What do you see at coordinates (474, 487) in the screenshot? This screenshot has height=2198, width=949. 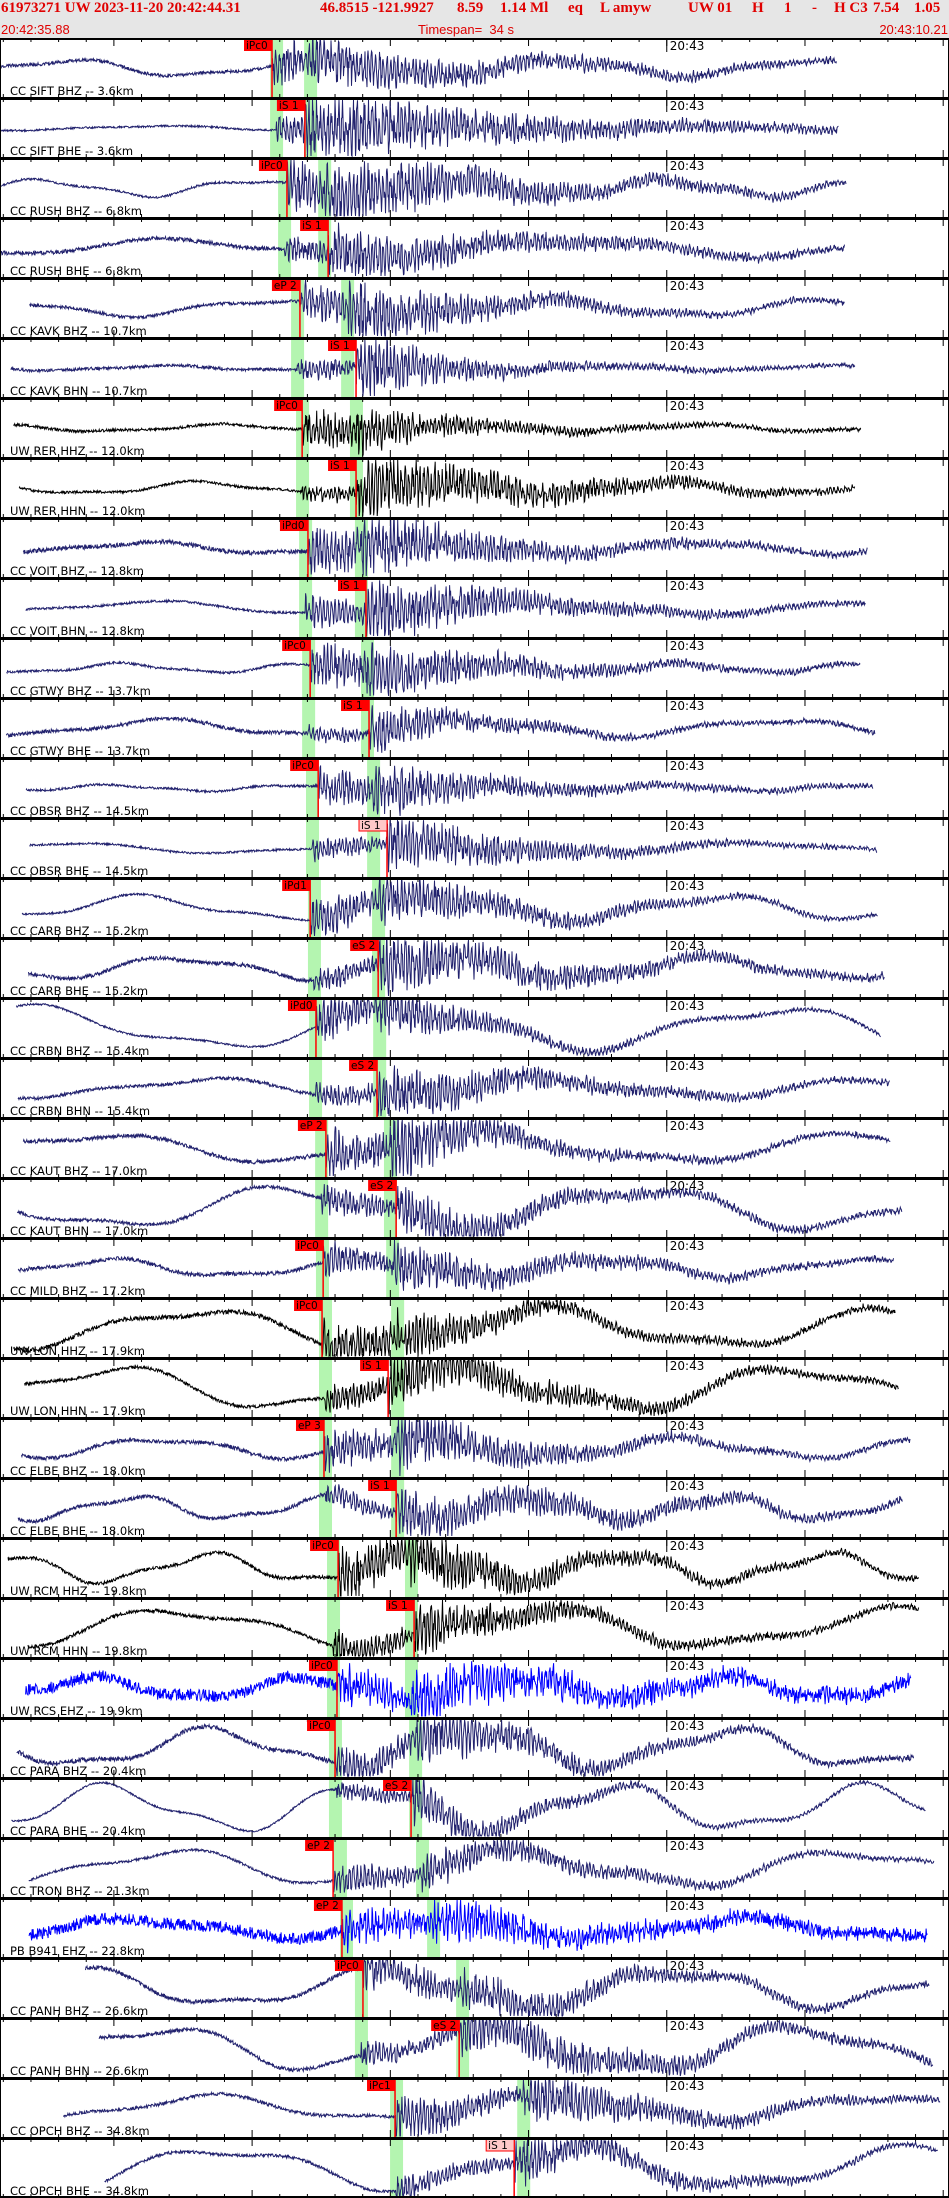 I see `trace-panel: 20:43 UW RER HHN -- 12.0km iS 1` at bounding box center [474, 487].